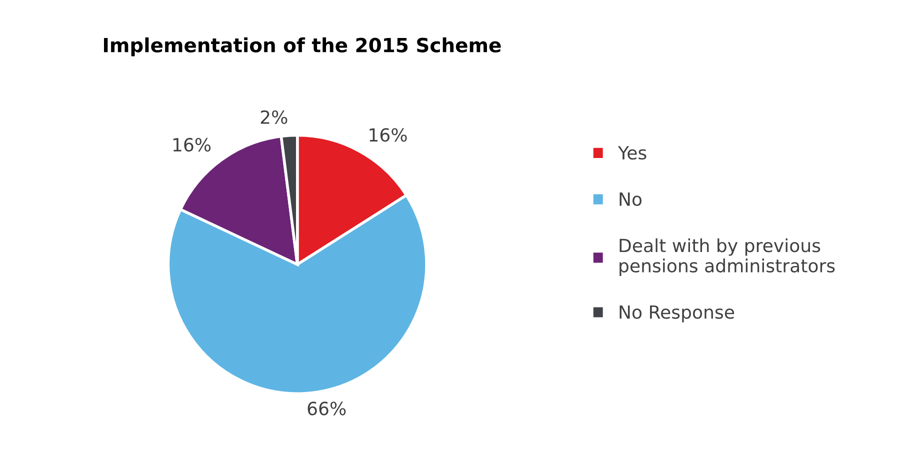  What do you see at coordinates (274, 117) in the screenshot?
I see `data-label: 2%` at bounding box center [274, 117].